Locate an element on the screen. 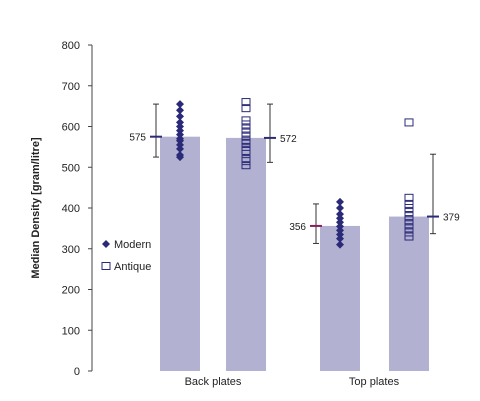 Image resolution: width=480 pixels, height=401 pixels. y-tick-label: 600 is located at coordinates (71, 128).